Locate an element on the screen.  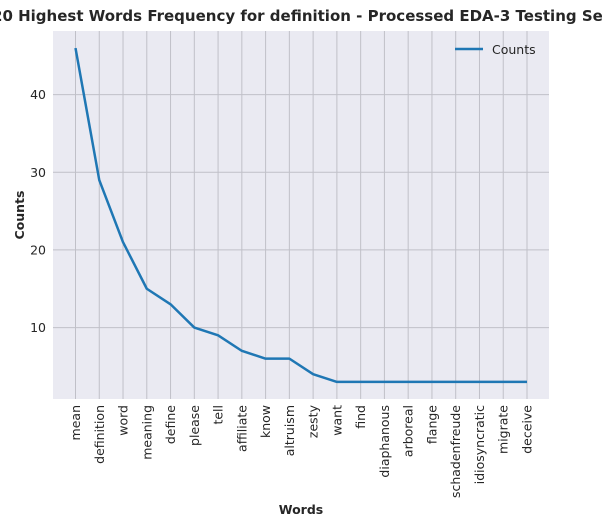
x-tick-label: tell is located at coordinates (218, 415).